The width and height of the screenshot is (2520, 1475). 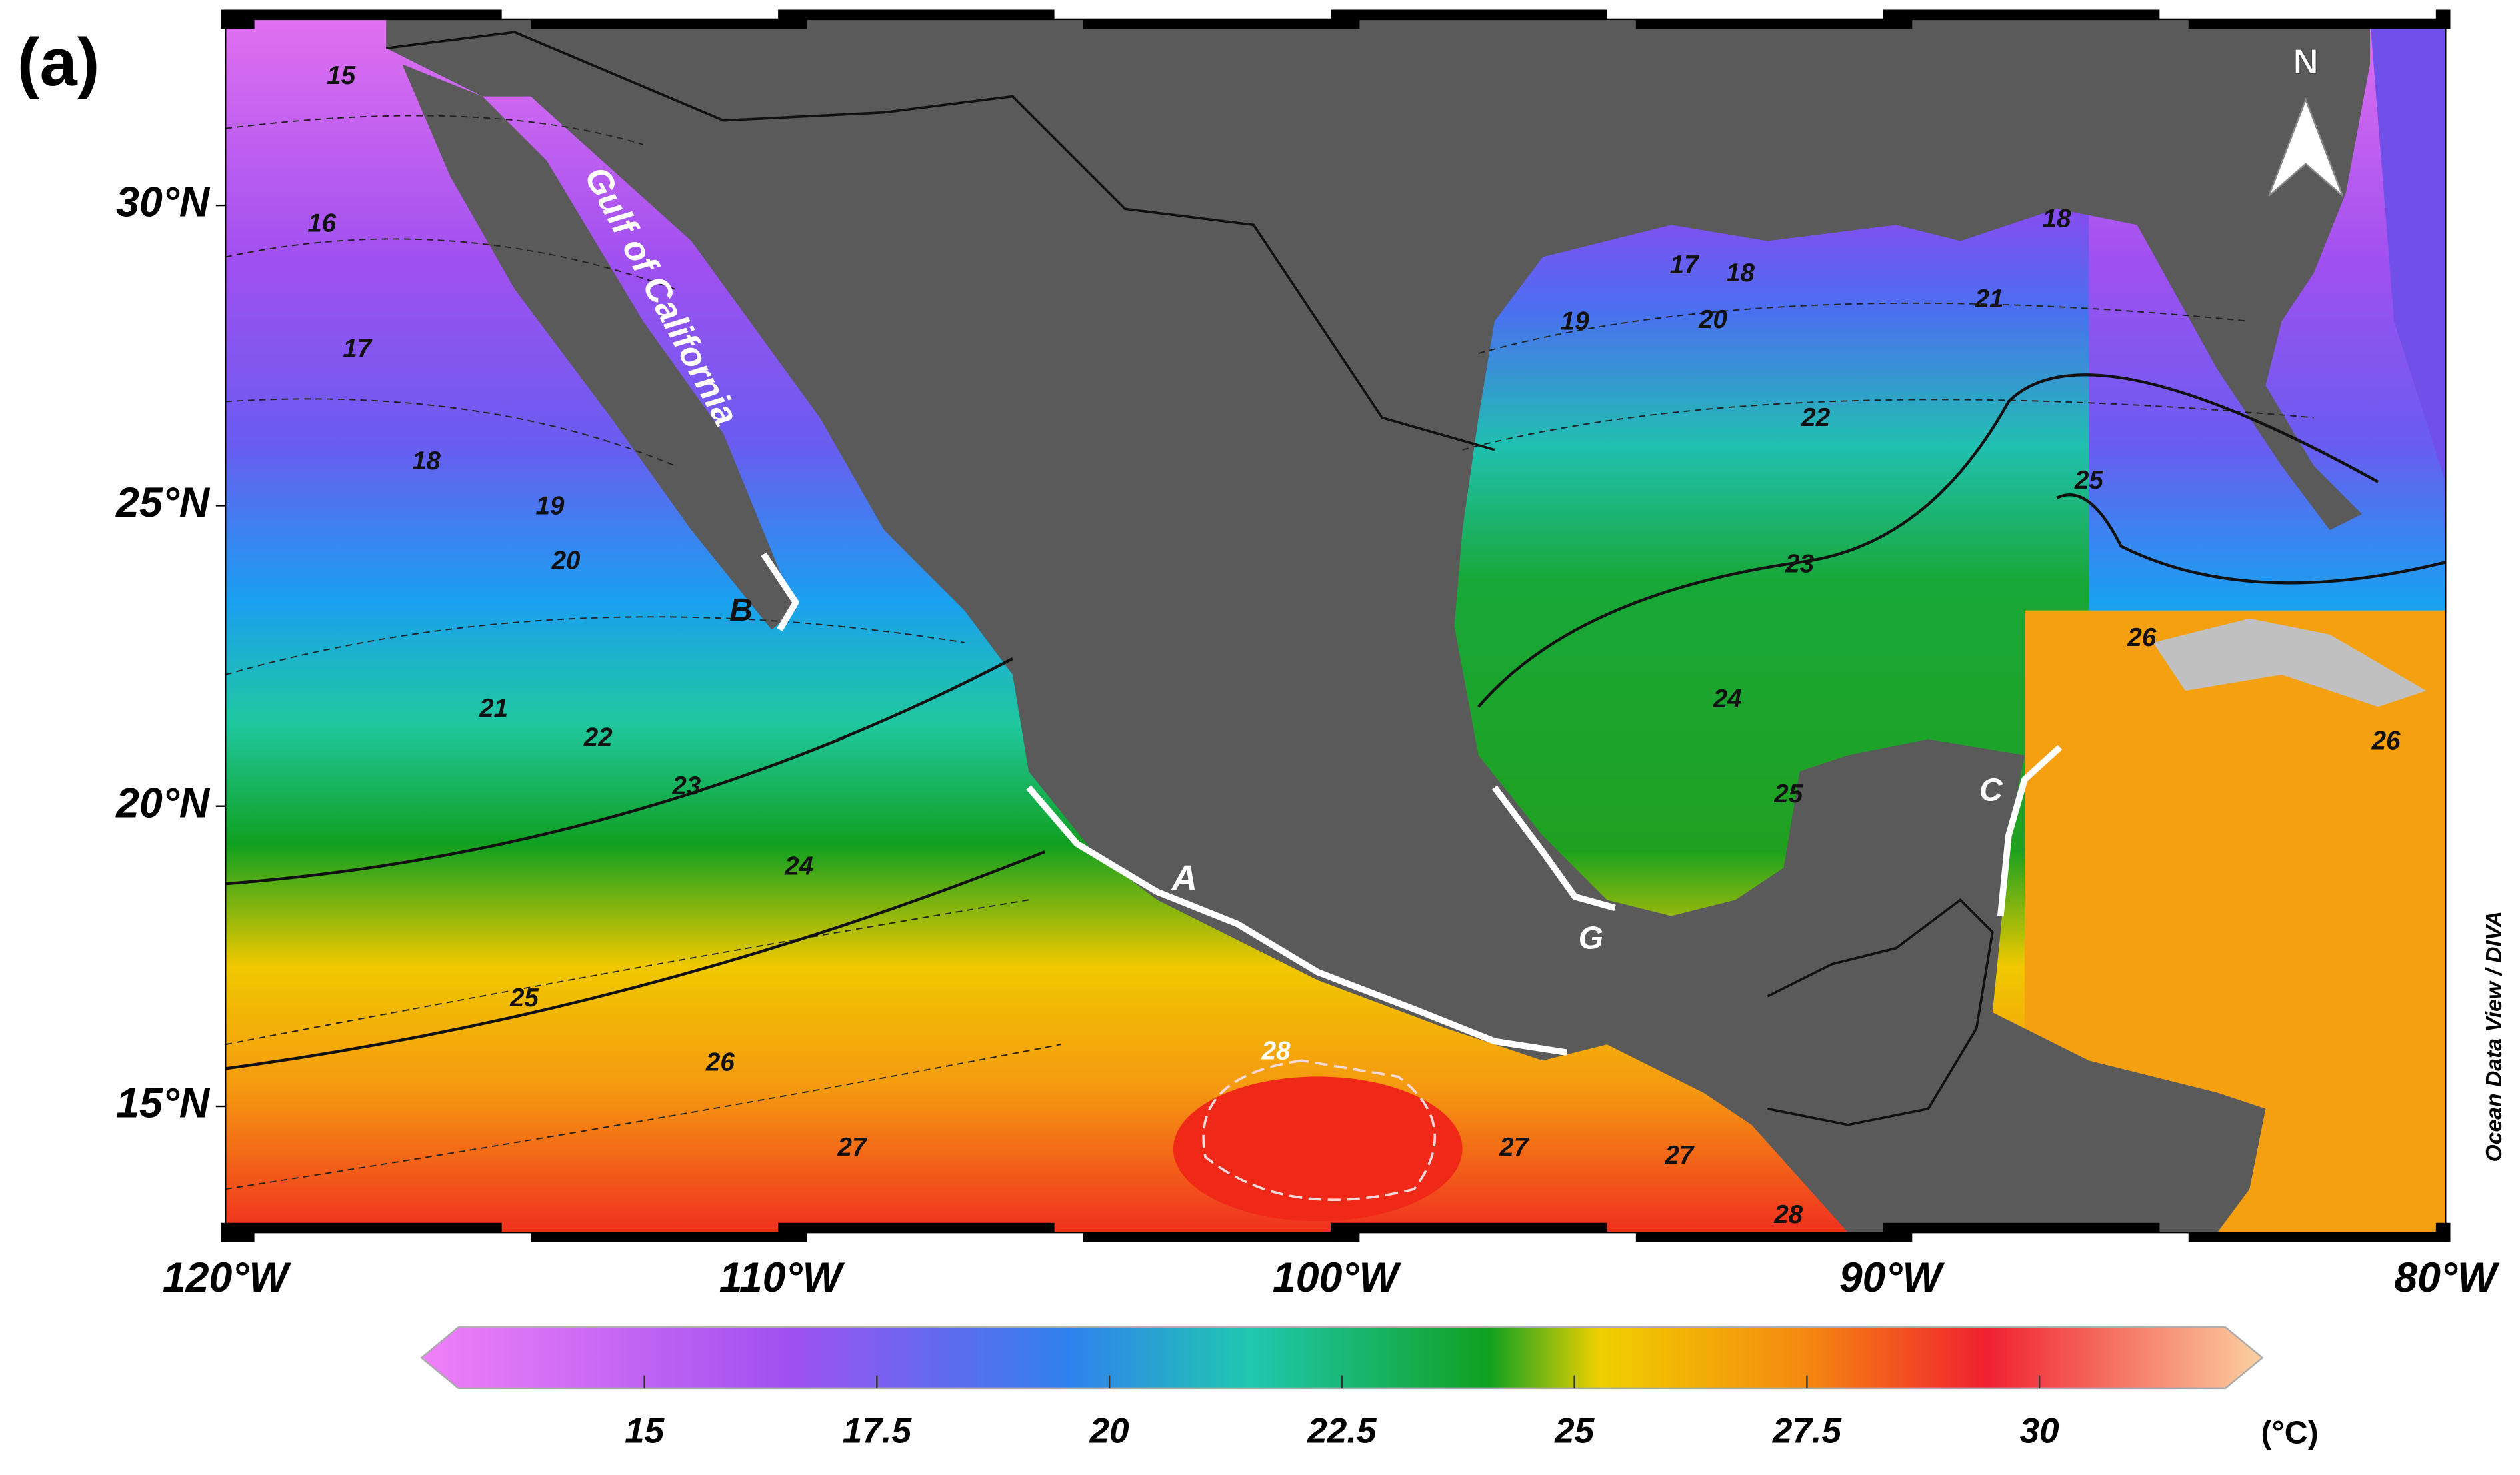 I want to click on y-tick-label: 25°N, so click(x=163, y=502).